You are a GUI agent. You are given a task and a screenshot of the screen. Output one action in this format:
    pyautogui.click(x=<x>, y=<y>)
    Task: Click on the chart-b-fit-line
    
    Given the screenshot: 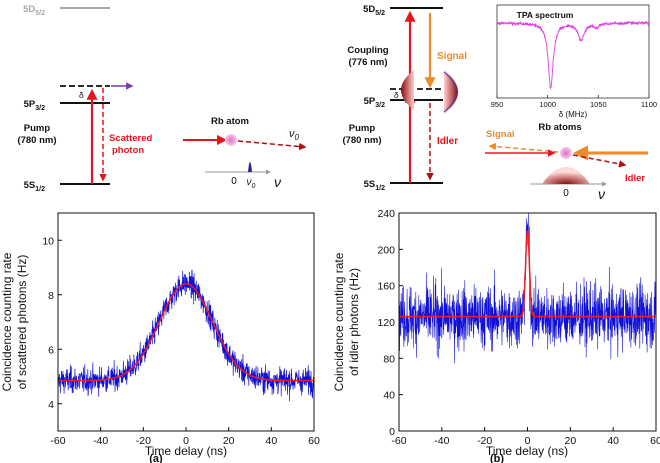 What is the action you would take?
    pyautogui.click(x=527, y=274)
    